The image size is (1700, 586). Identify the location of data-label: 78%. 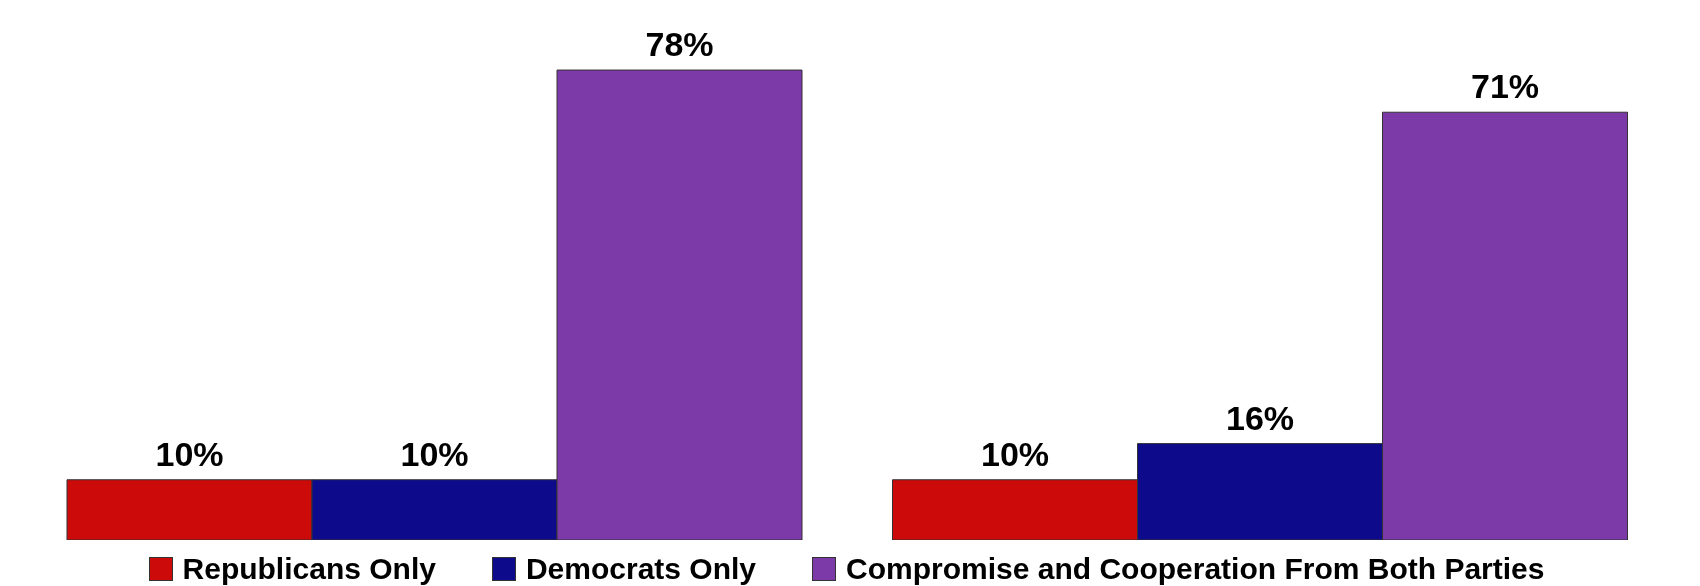
(679, 44).